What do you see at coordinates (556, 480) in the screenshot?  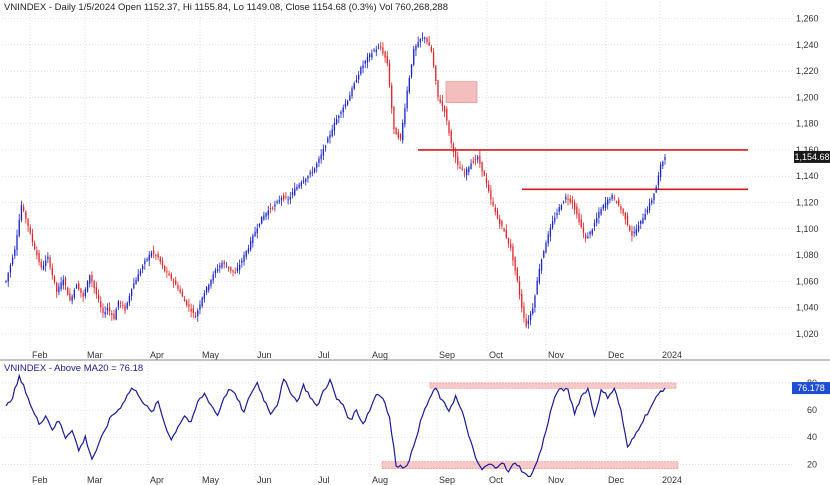 I see `breadth-x-tick-label: Nov` at bounding box center [556, 480].